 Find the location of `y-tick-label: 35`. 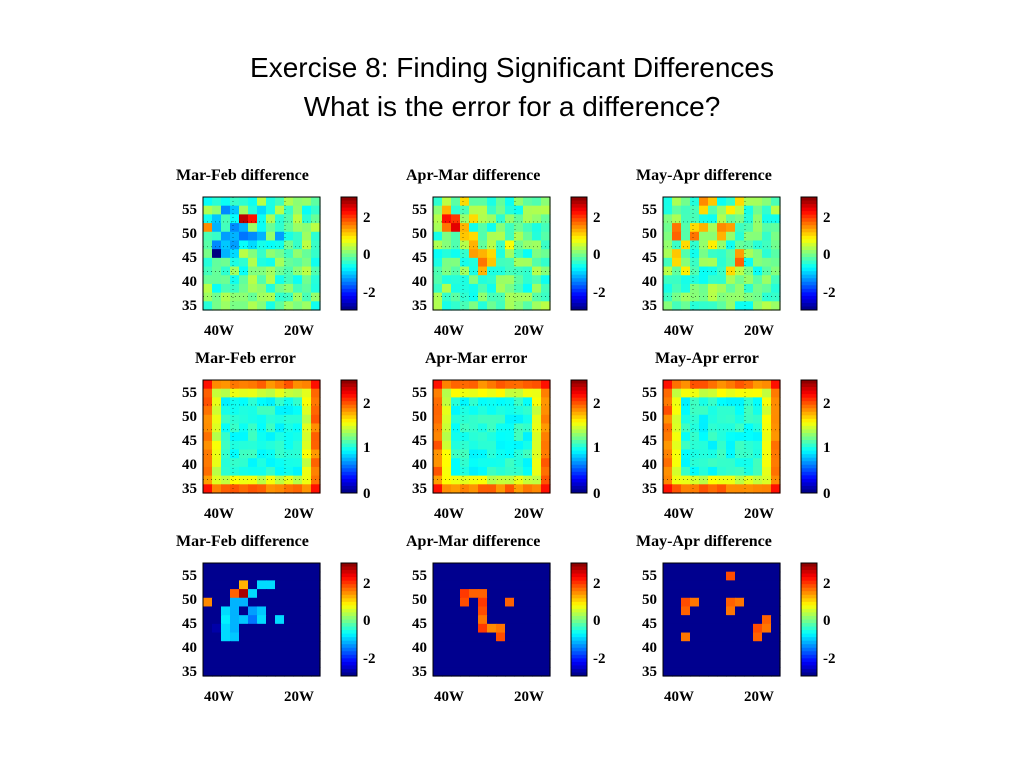

y-tick-label: 35 is located at coordinates (189, 672).